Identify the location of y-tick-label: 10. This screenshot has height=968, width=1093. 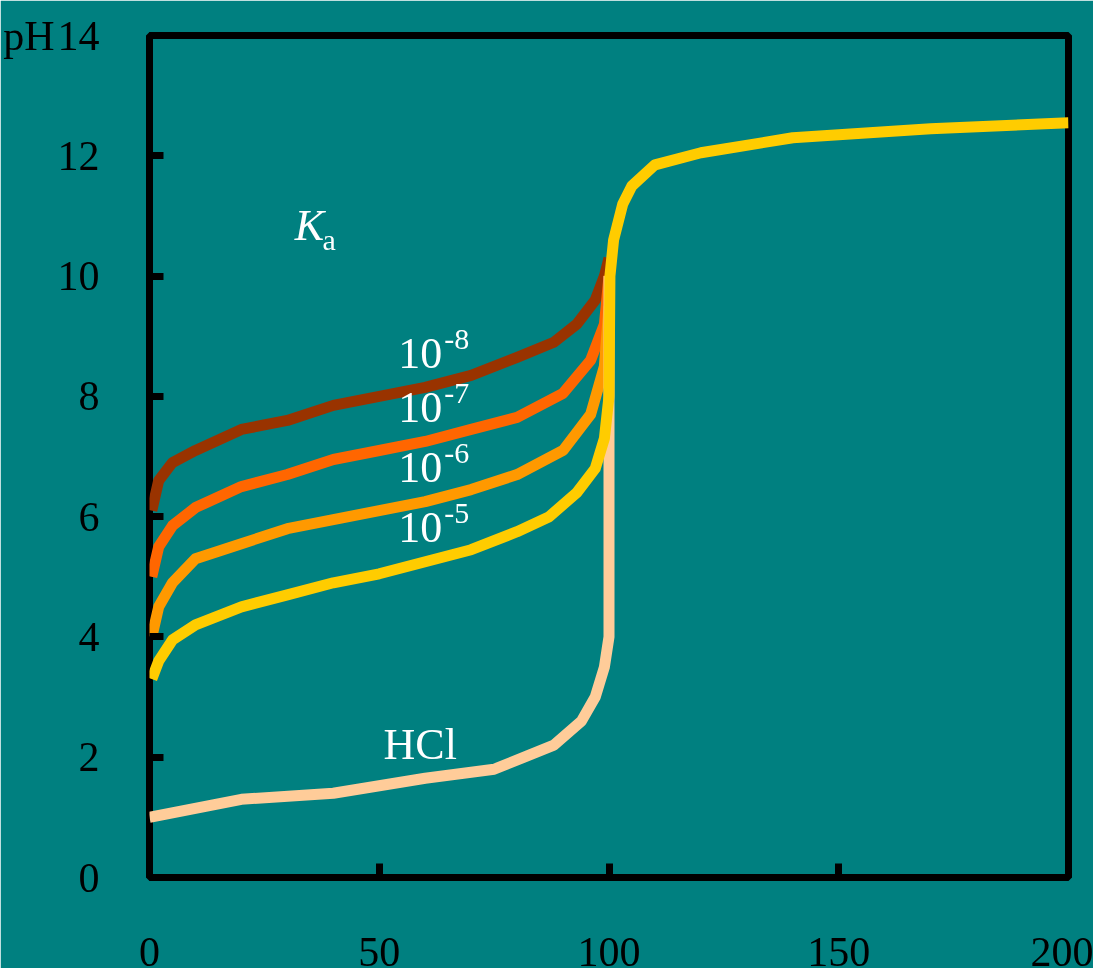
(78, 276).